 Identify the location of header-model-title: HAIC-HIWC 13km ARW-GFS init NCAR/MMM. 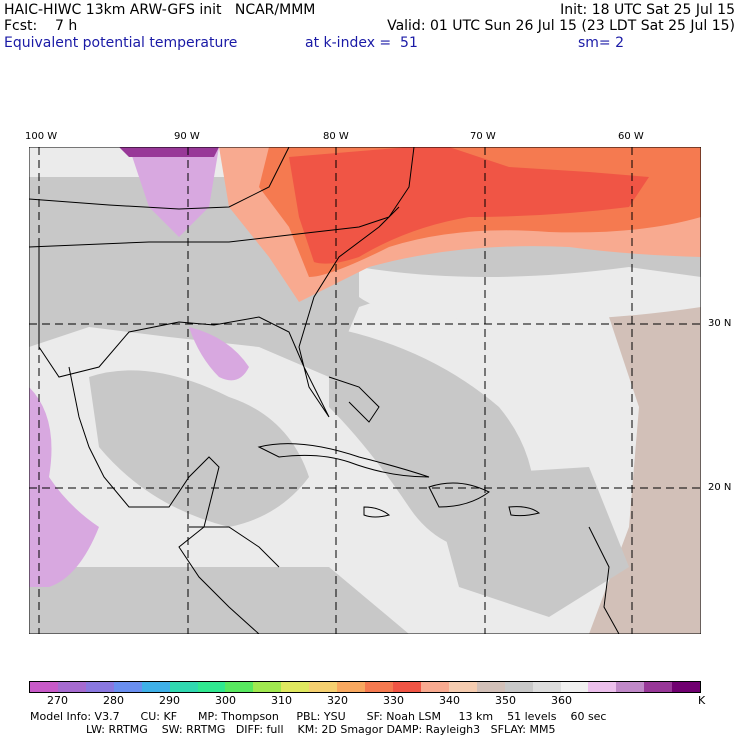
(160, 10).